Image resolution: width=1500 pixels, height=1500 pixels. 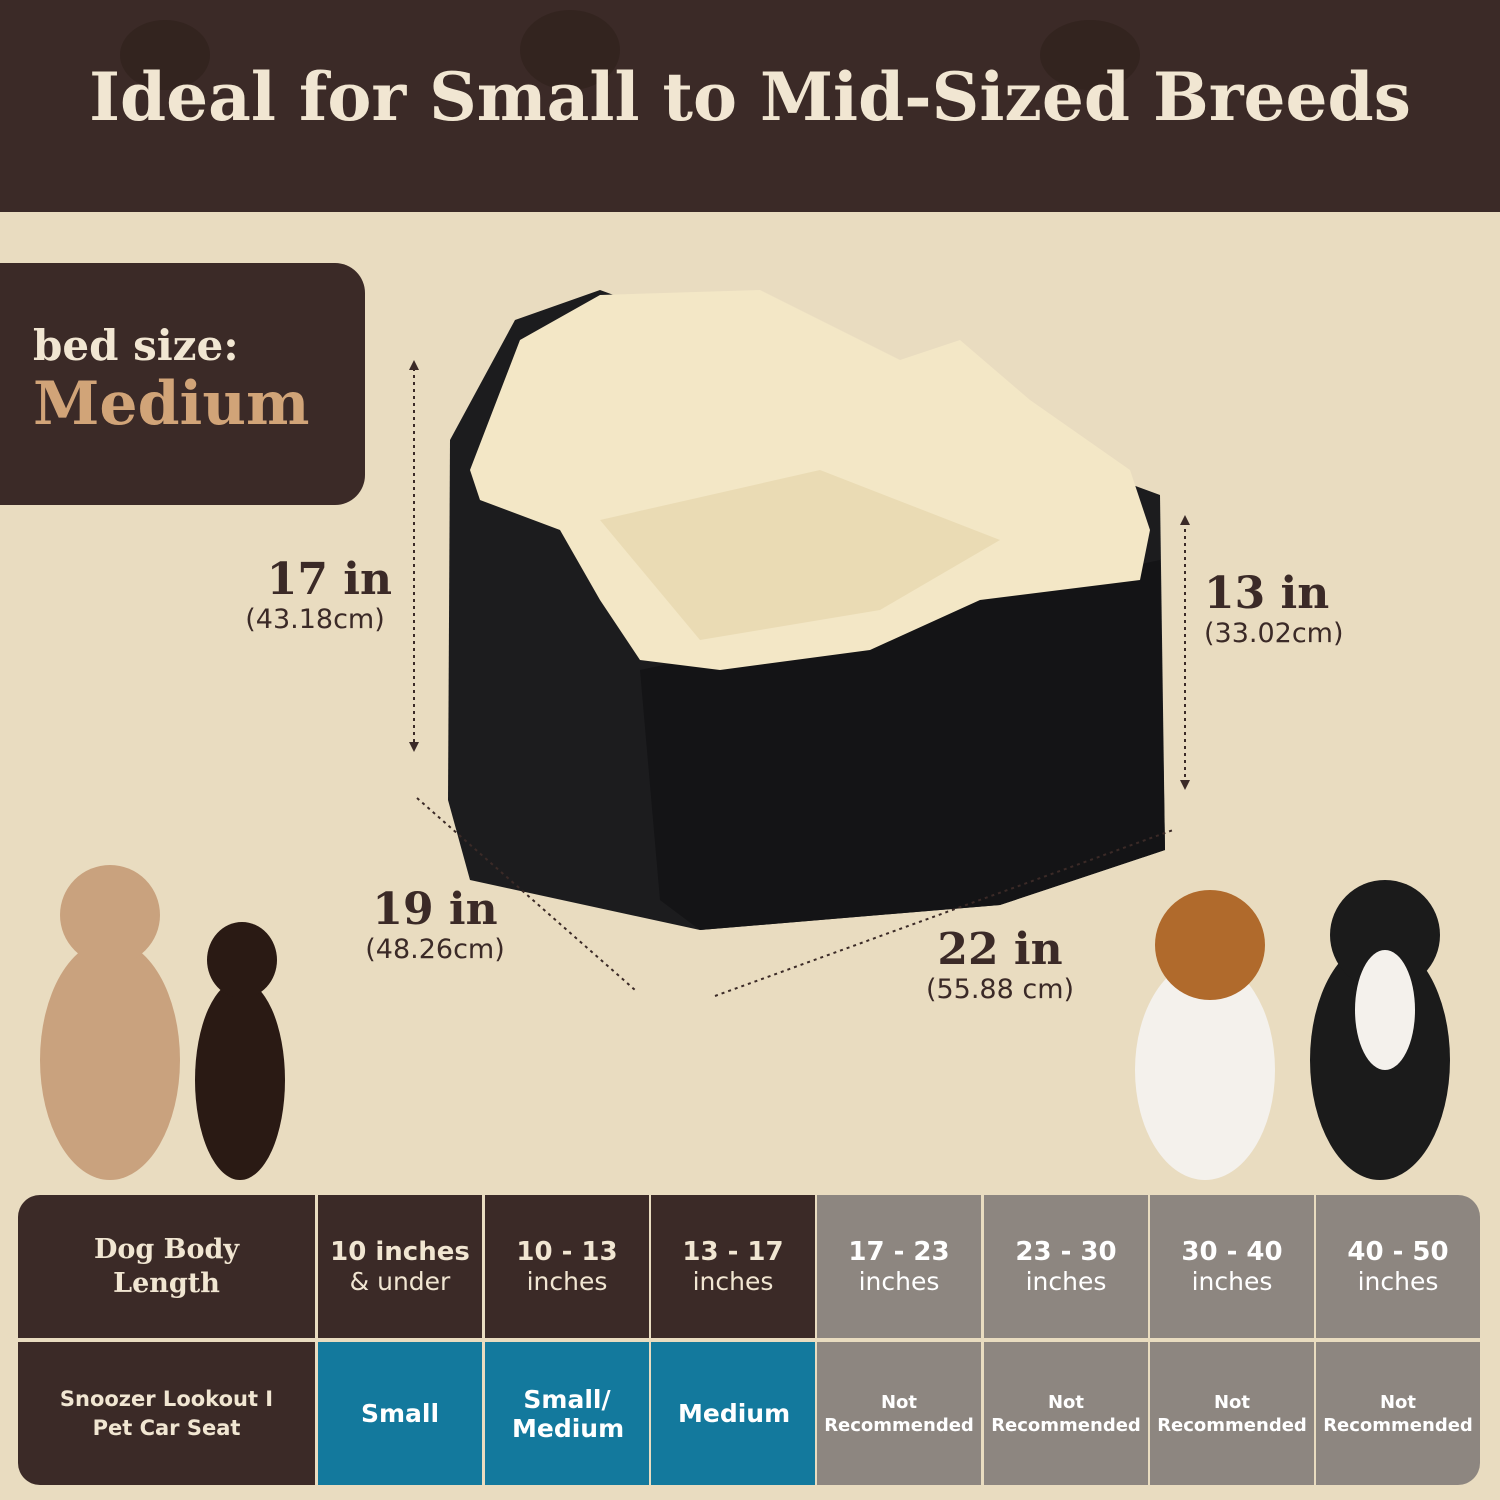 I want to click on length-range: 23 - 30, so click(x=1066, y=1251).